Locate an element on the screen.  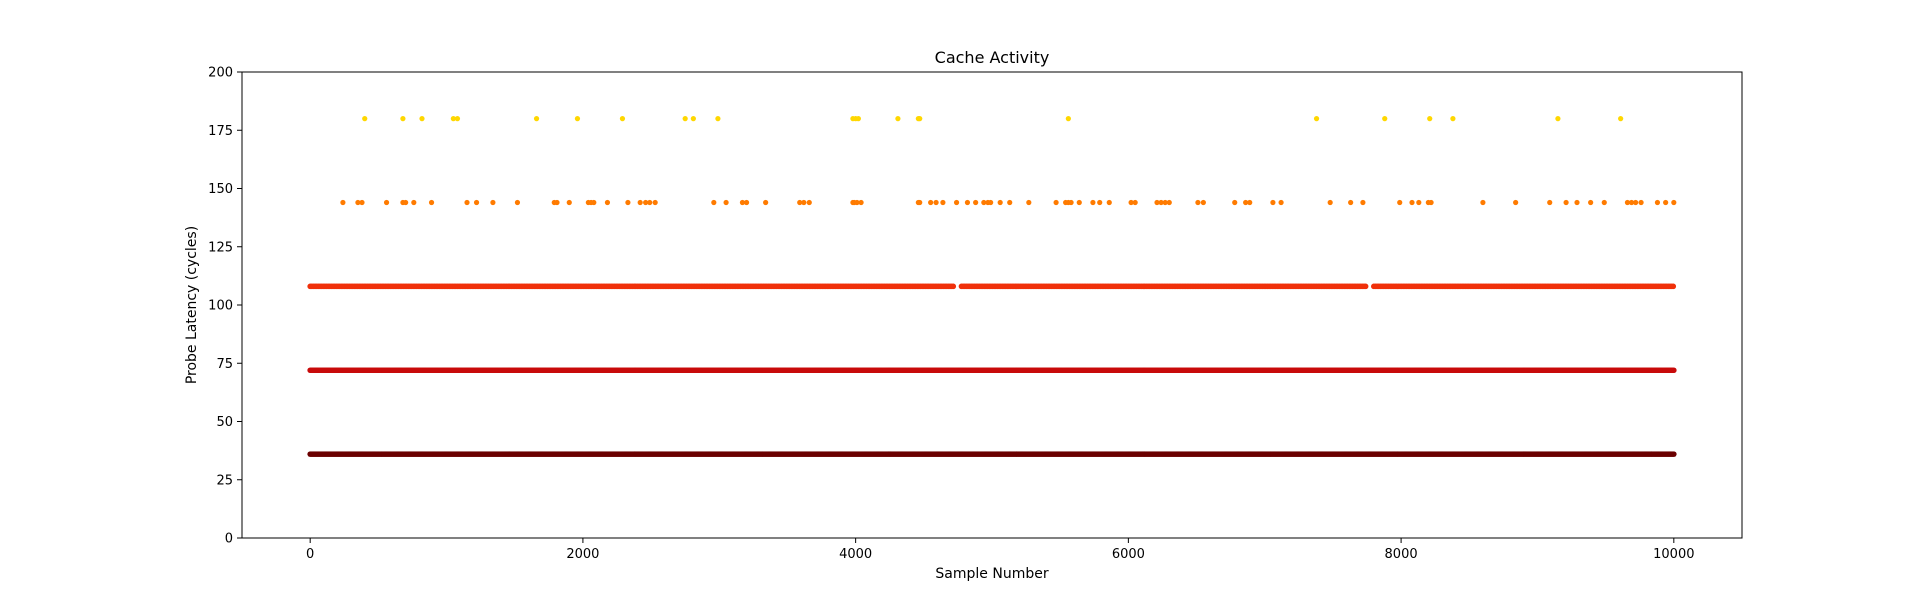
x-tick-label: 6000 is located at coordinates (1128, 554).